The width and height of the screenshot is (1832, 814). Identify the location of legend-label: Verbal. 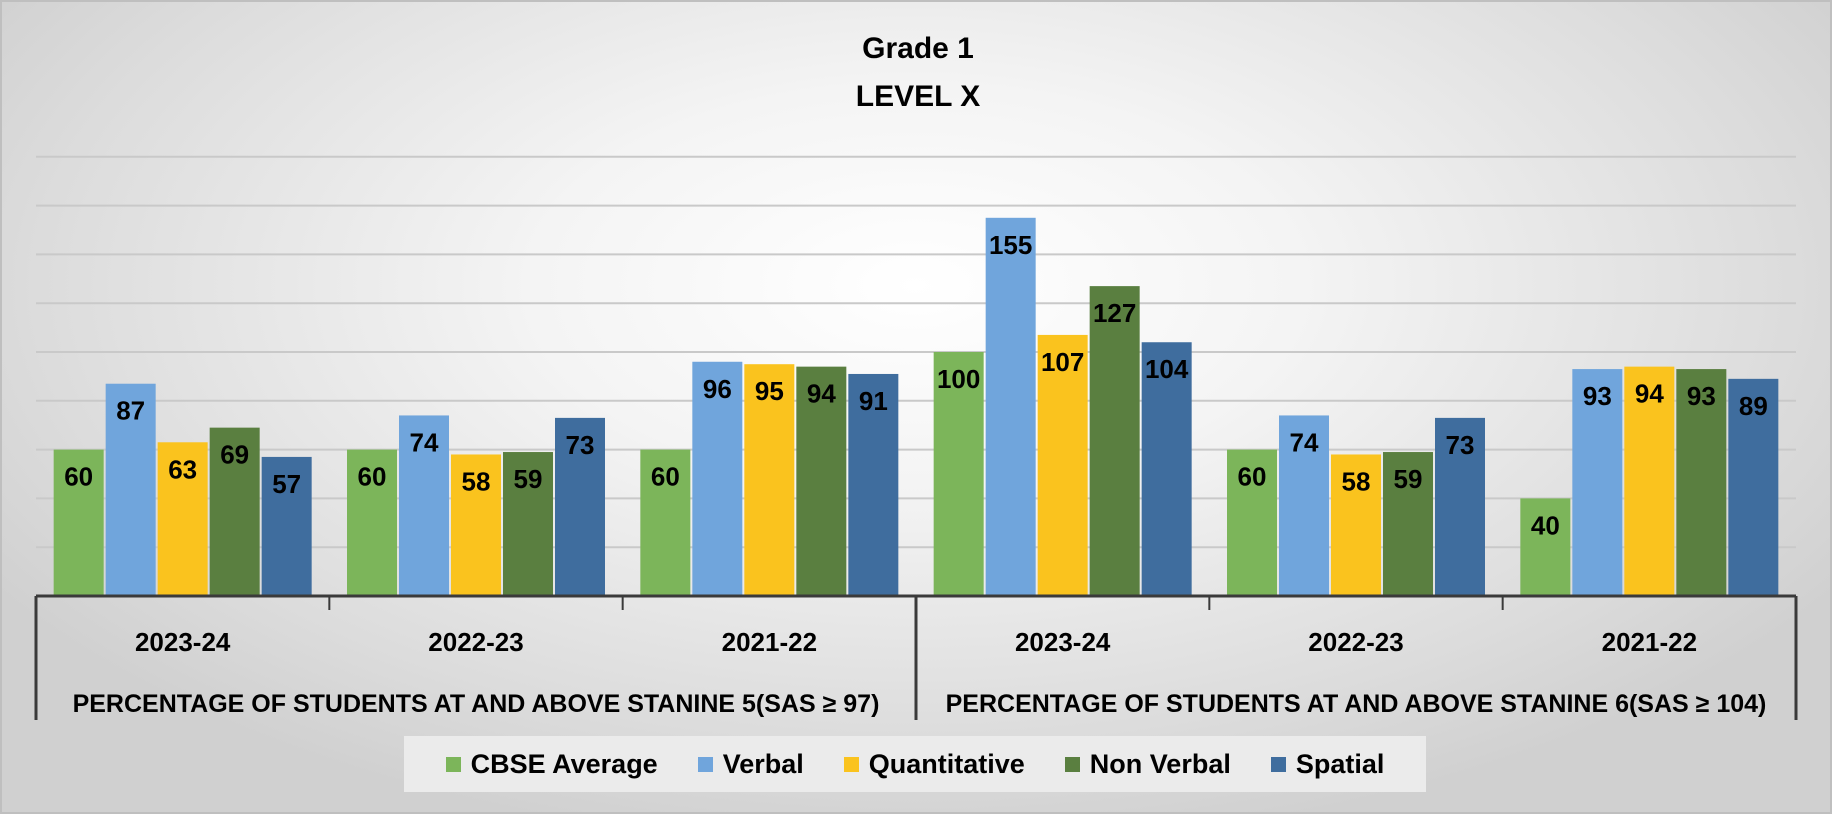
(763, 763).